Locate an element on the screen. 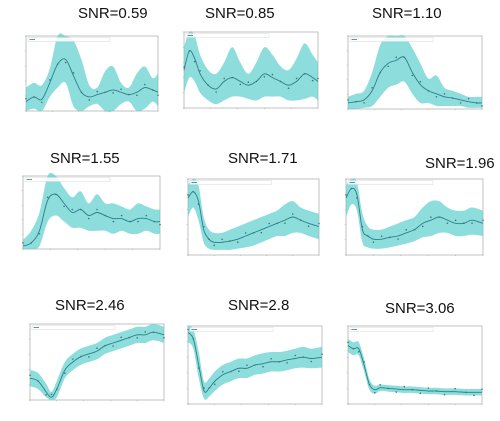 This screenshot has width=500, height=421. chart-title: SNR=0.59 is located at coordinates (113, 13).